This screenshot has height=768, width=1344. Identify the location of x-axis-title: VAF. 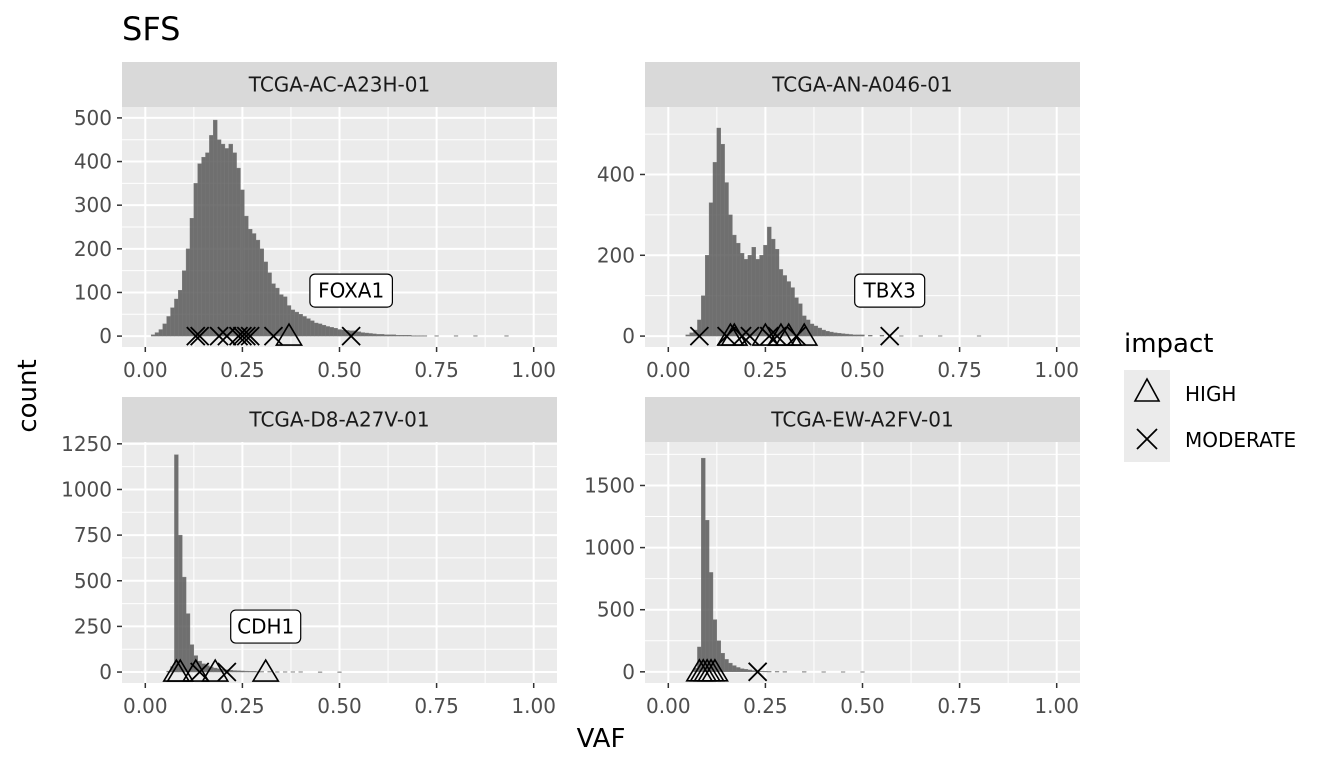
(601, 739).